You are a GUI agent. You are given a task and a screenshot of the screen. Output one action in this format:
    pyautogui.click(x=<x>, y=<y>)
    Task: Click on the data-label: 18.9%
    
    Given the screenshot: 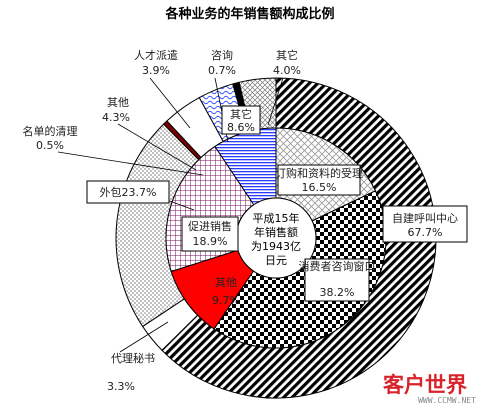 What is the action you would take?
    pyautogui.click(x=210, y=241)
    